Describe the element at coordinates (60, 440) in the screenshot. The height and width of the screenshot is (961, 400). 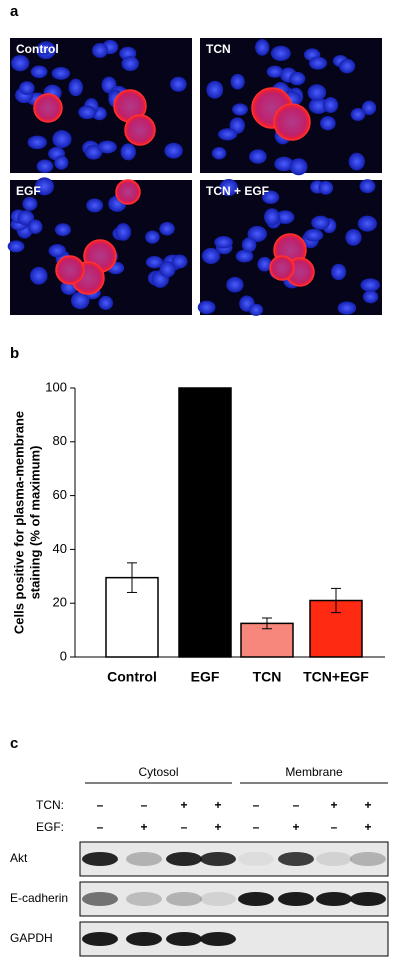
I see `y-tick-label: 80` at that location.